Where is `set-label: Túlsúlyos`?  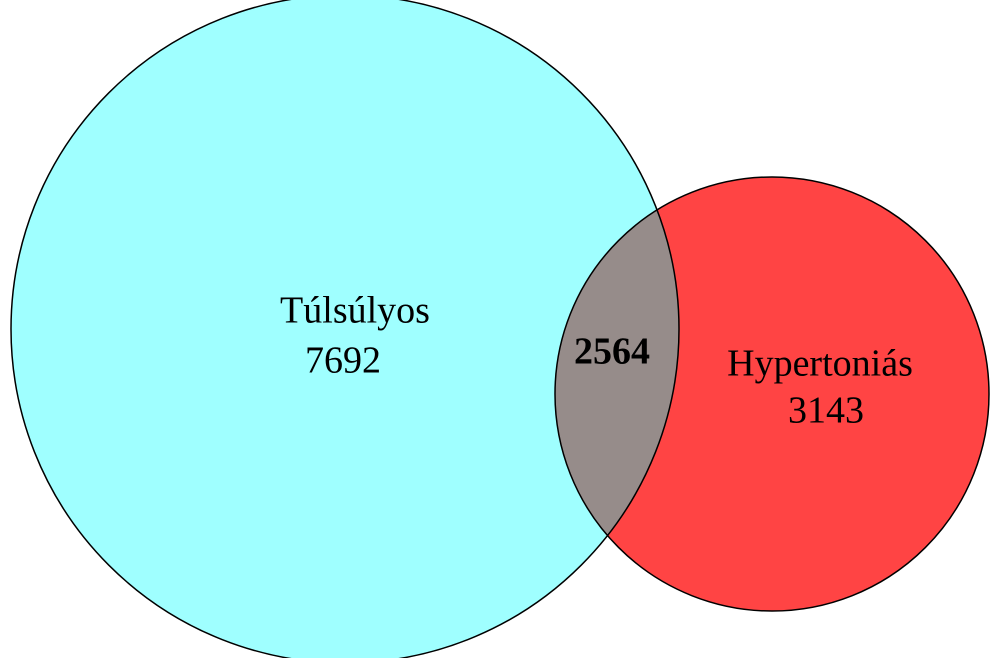
set-label: Túlsúlyos is located at coordinates (355, 311).